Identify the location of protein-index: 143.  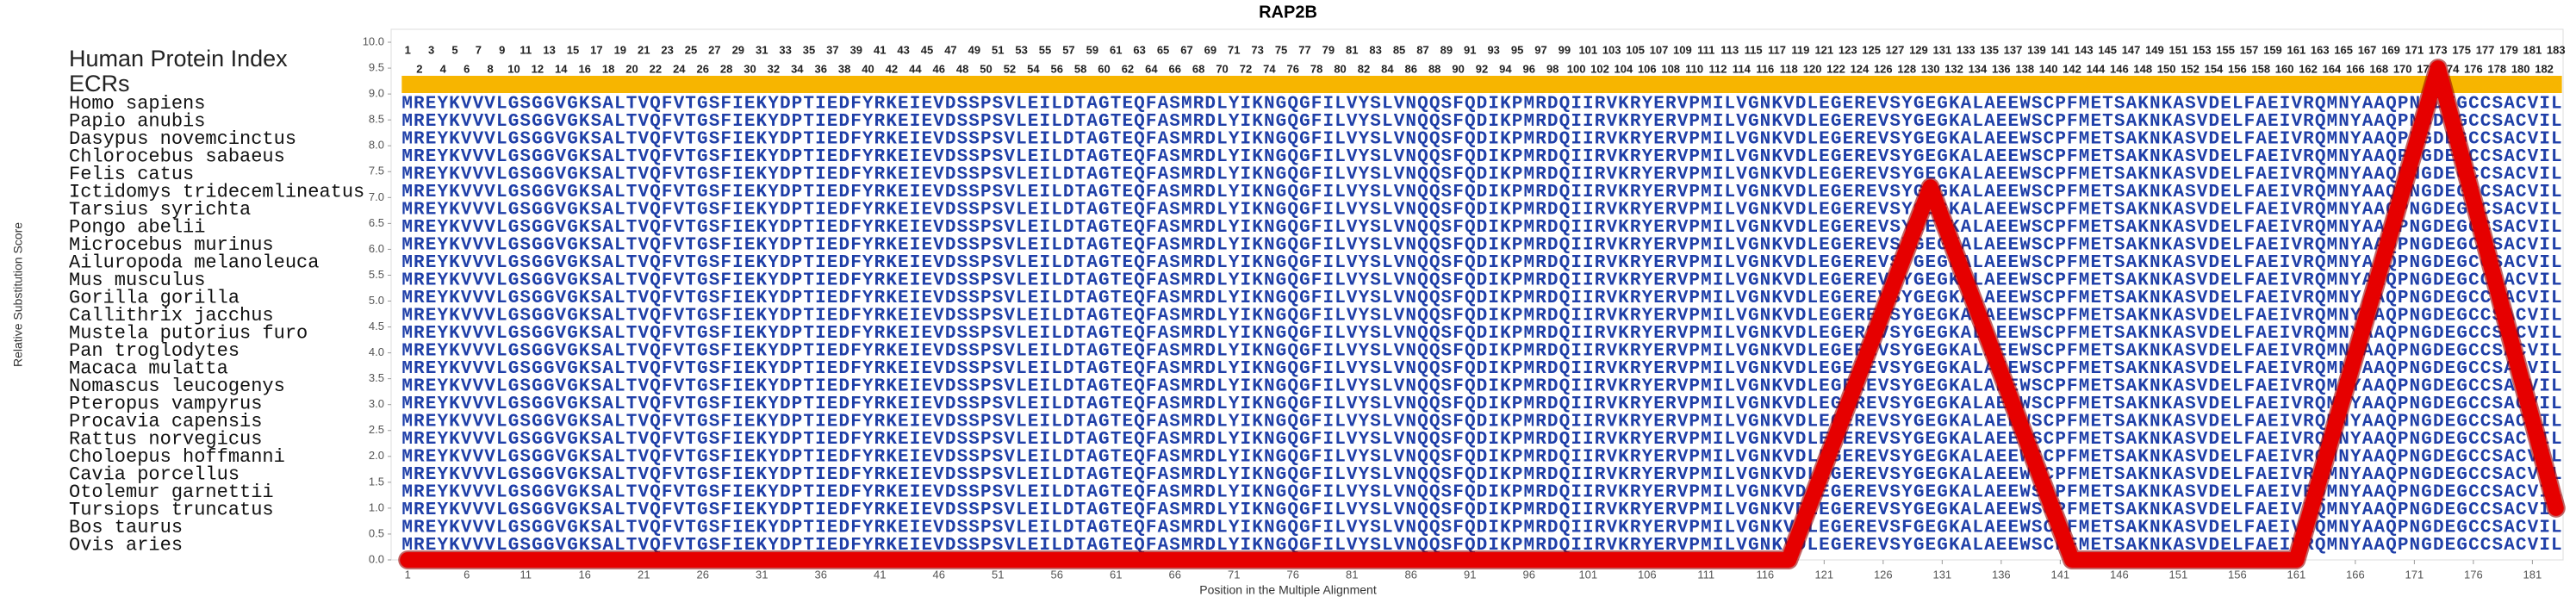
(2085, 50).